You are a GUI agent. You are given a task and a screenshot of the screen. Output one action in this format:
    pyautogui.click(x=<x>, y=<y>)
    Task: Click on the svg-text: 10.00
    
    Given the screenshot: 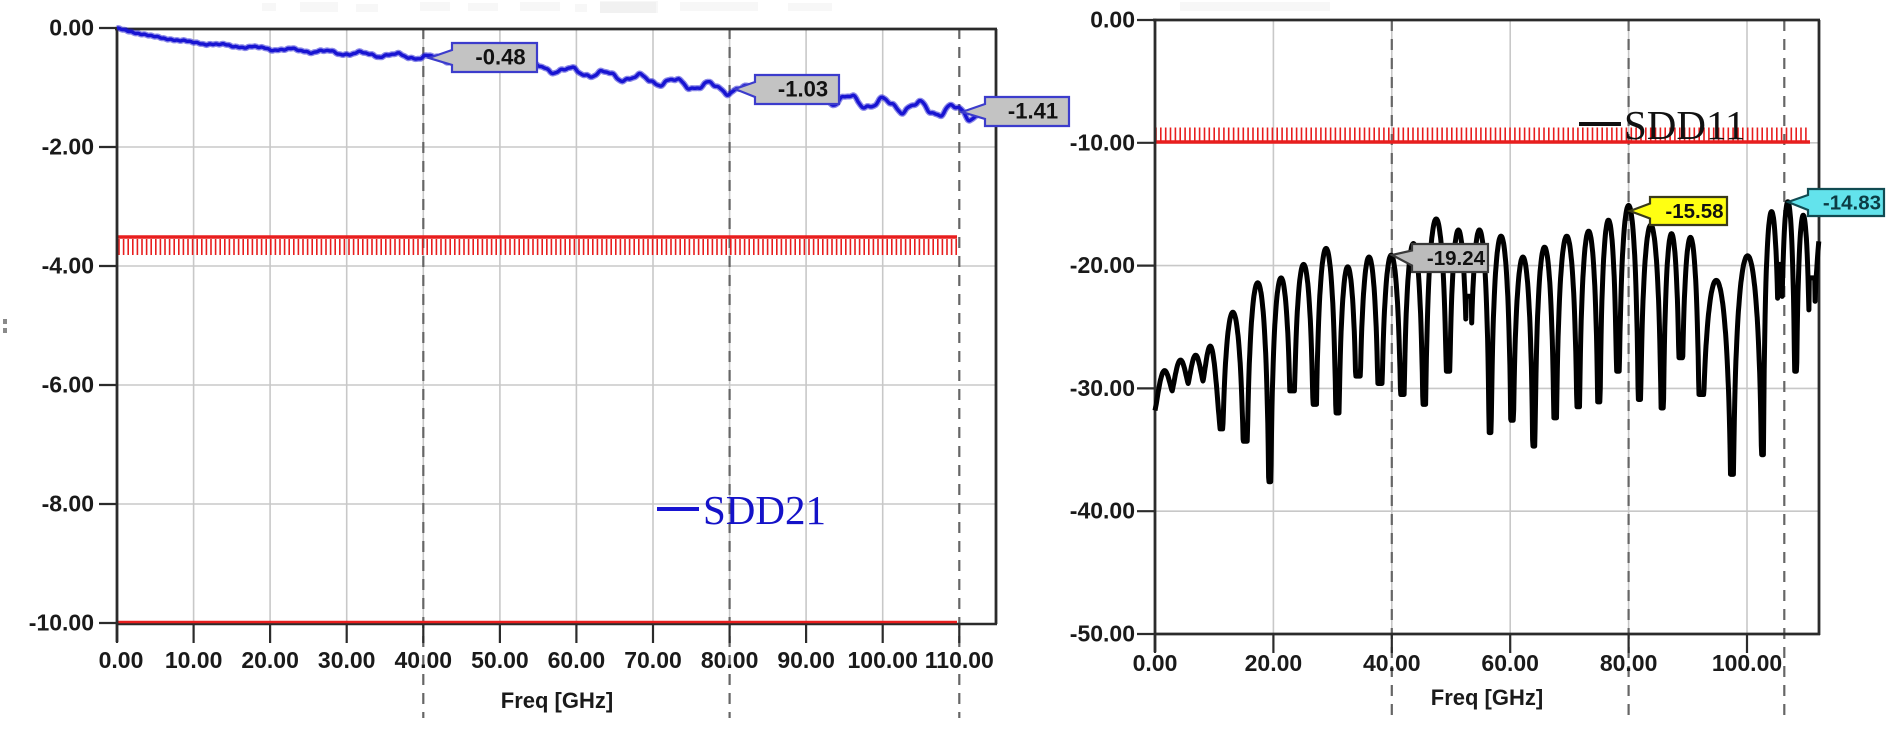 What is the action you would take?
    pyautogui.click(x=194, y=660)
    